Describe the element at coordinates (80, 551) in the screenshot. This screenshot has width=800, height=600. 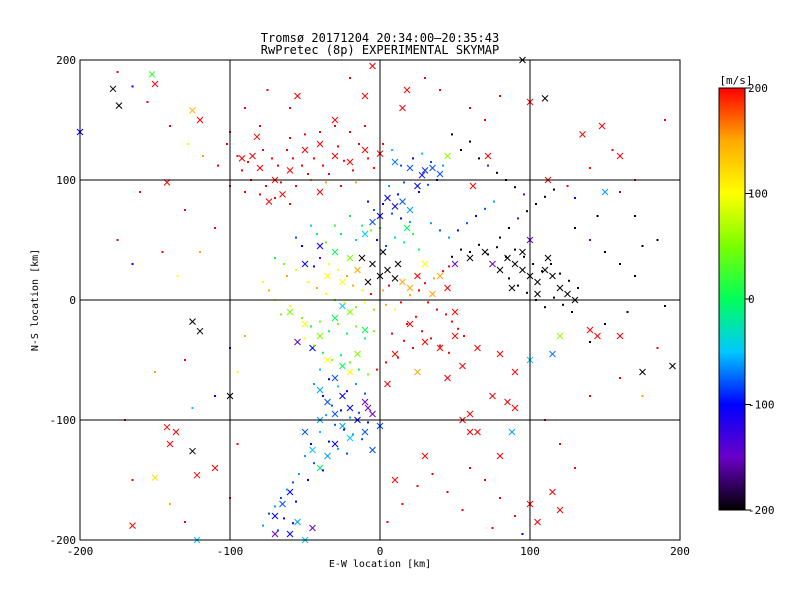
I see `x-tick-label: -200` at that location.